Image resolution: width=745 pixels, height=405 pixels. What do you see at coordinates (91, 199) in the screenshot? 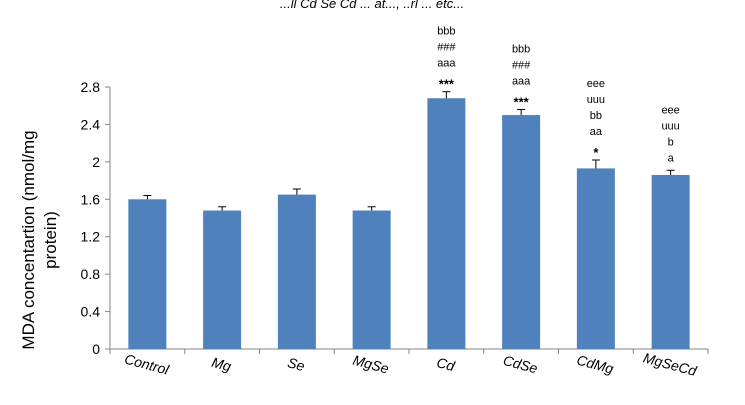
I see `y-tick-label: 1.6` at bounding box center [91, 199].